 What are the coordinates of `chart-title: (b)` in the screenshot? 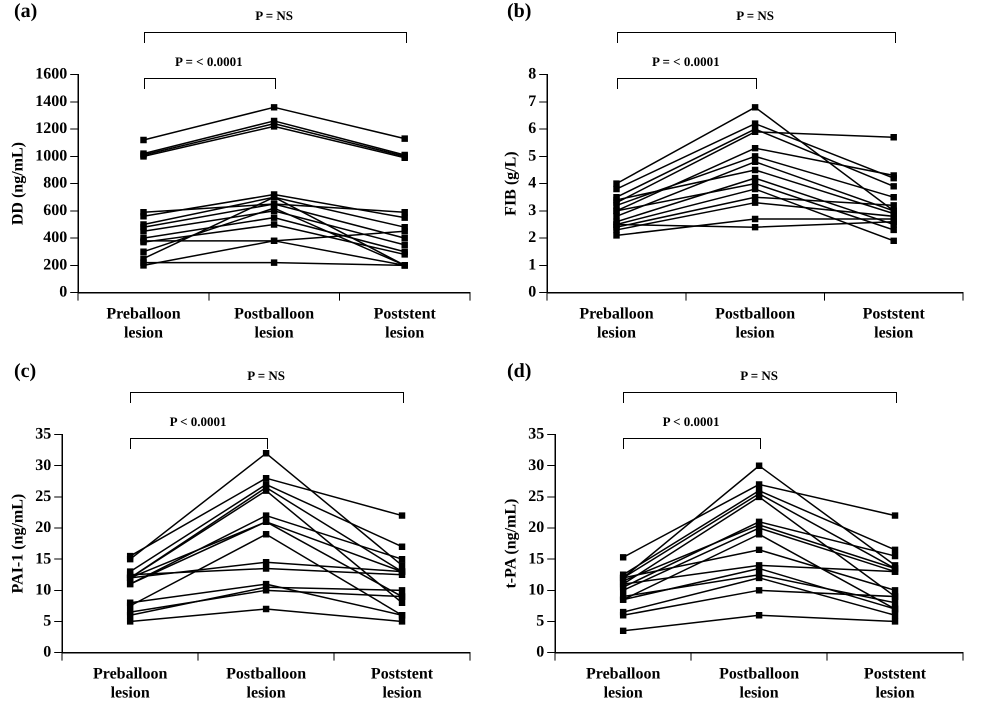 It's located at (519, 11).